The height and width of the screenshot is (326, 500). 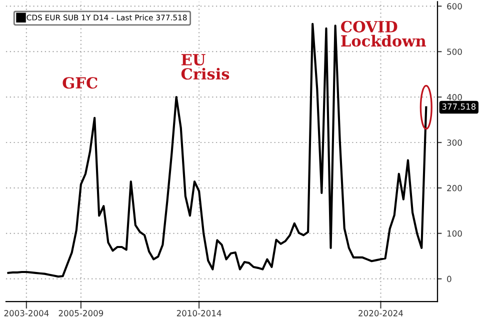 I want to click on y-tick-label: 500, so click(x=454, y=51).